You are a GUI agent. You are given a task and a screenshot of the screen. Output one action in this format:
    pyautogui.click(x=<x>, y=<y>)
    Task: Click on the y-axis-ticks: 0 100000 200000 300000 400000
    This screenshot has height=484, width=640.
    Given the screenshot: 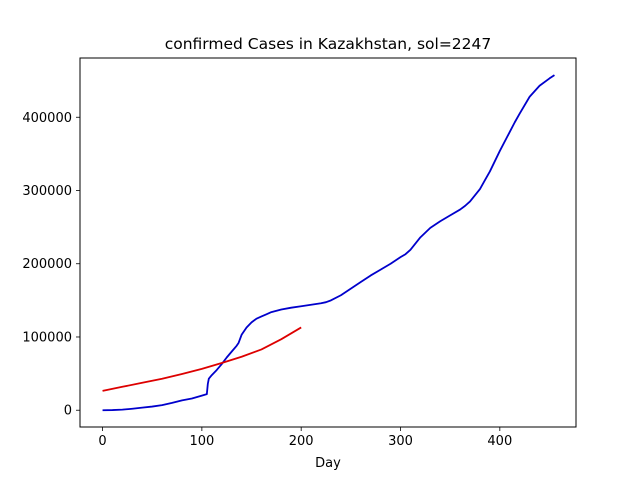 What is the action you would take?
    pyautogui.click(x=51, y=265)
    